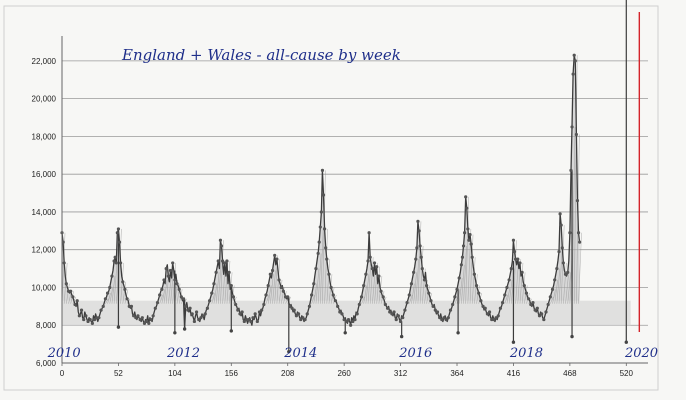 The image size is (686, 400). Describe the element at coordinates (44, 99) in the screenshot. I see `y-tick-label: 20,000` at that location.